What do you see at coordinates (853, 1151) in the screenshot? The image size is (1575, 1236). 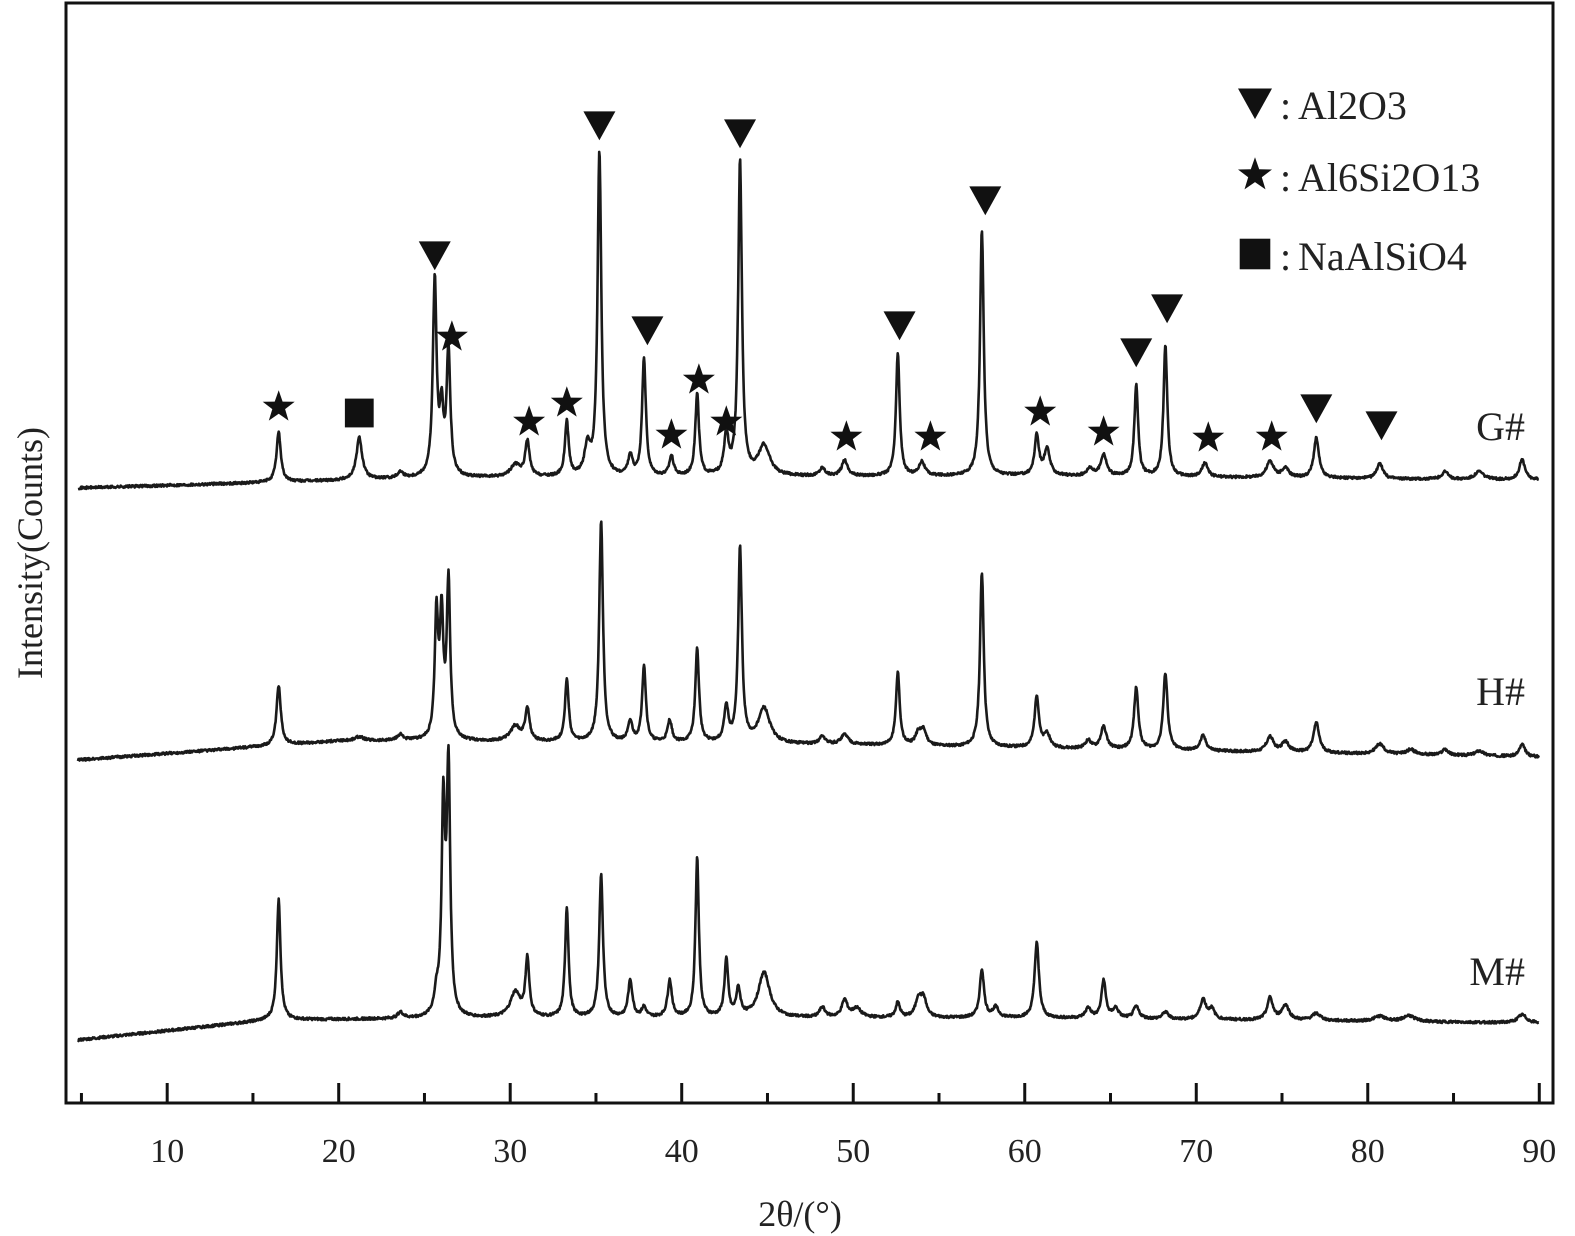 I see `x-tick-label: 50` at bounding box center [853, 1151].